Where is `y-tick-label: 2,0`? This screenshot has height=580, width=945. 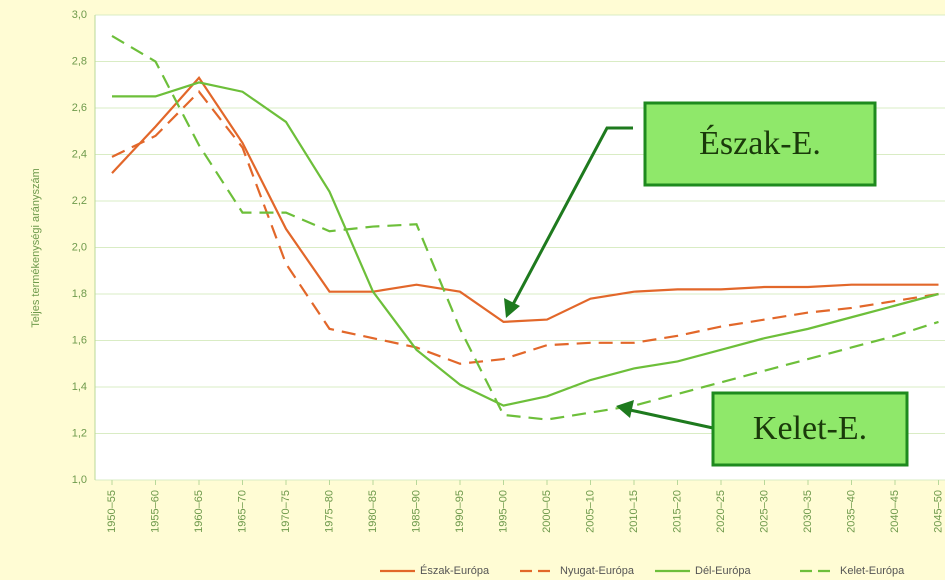
y-tick-label: 2,0 is located at coordinates (79, 247).